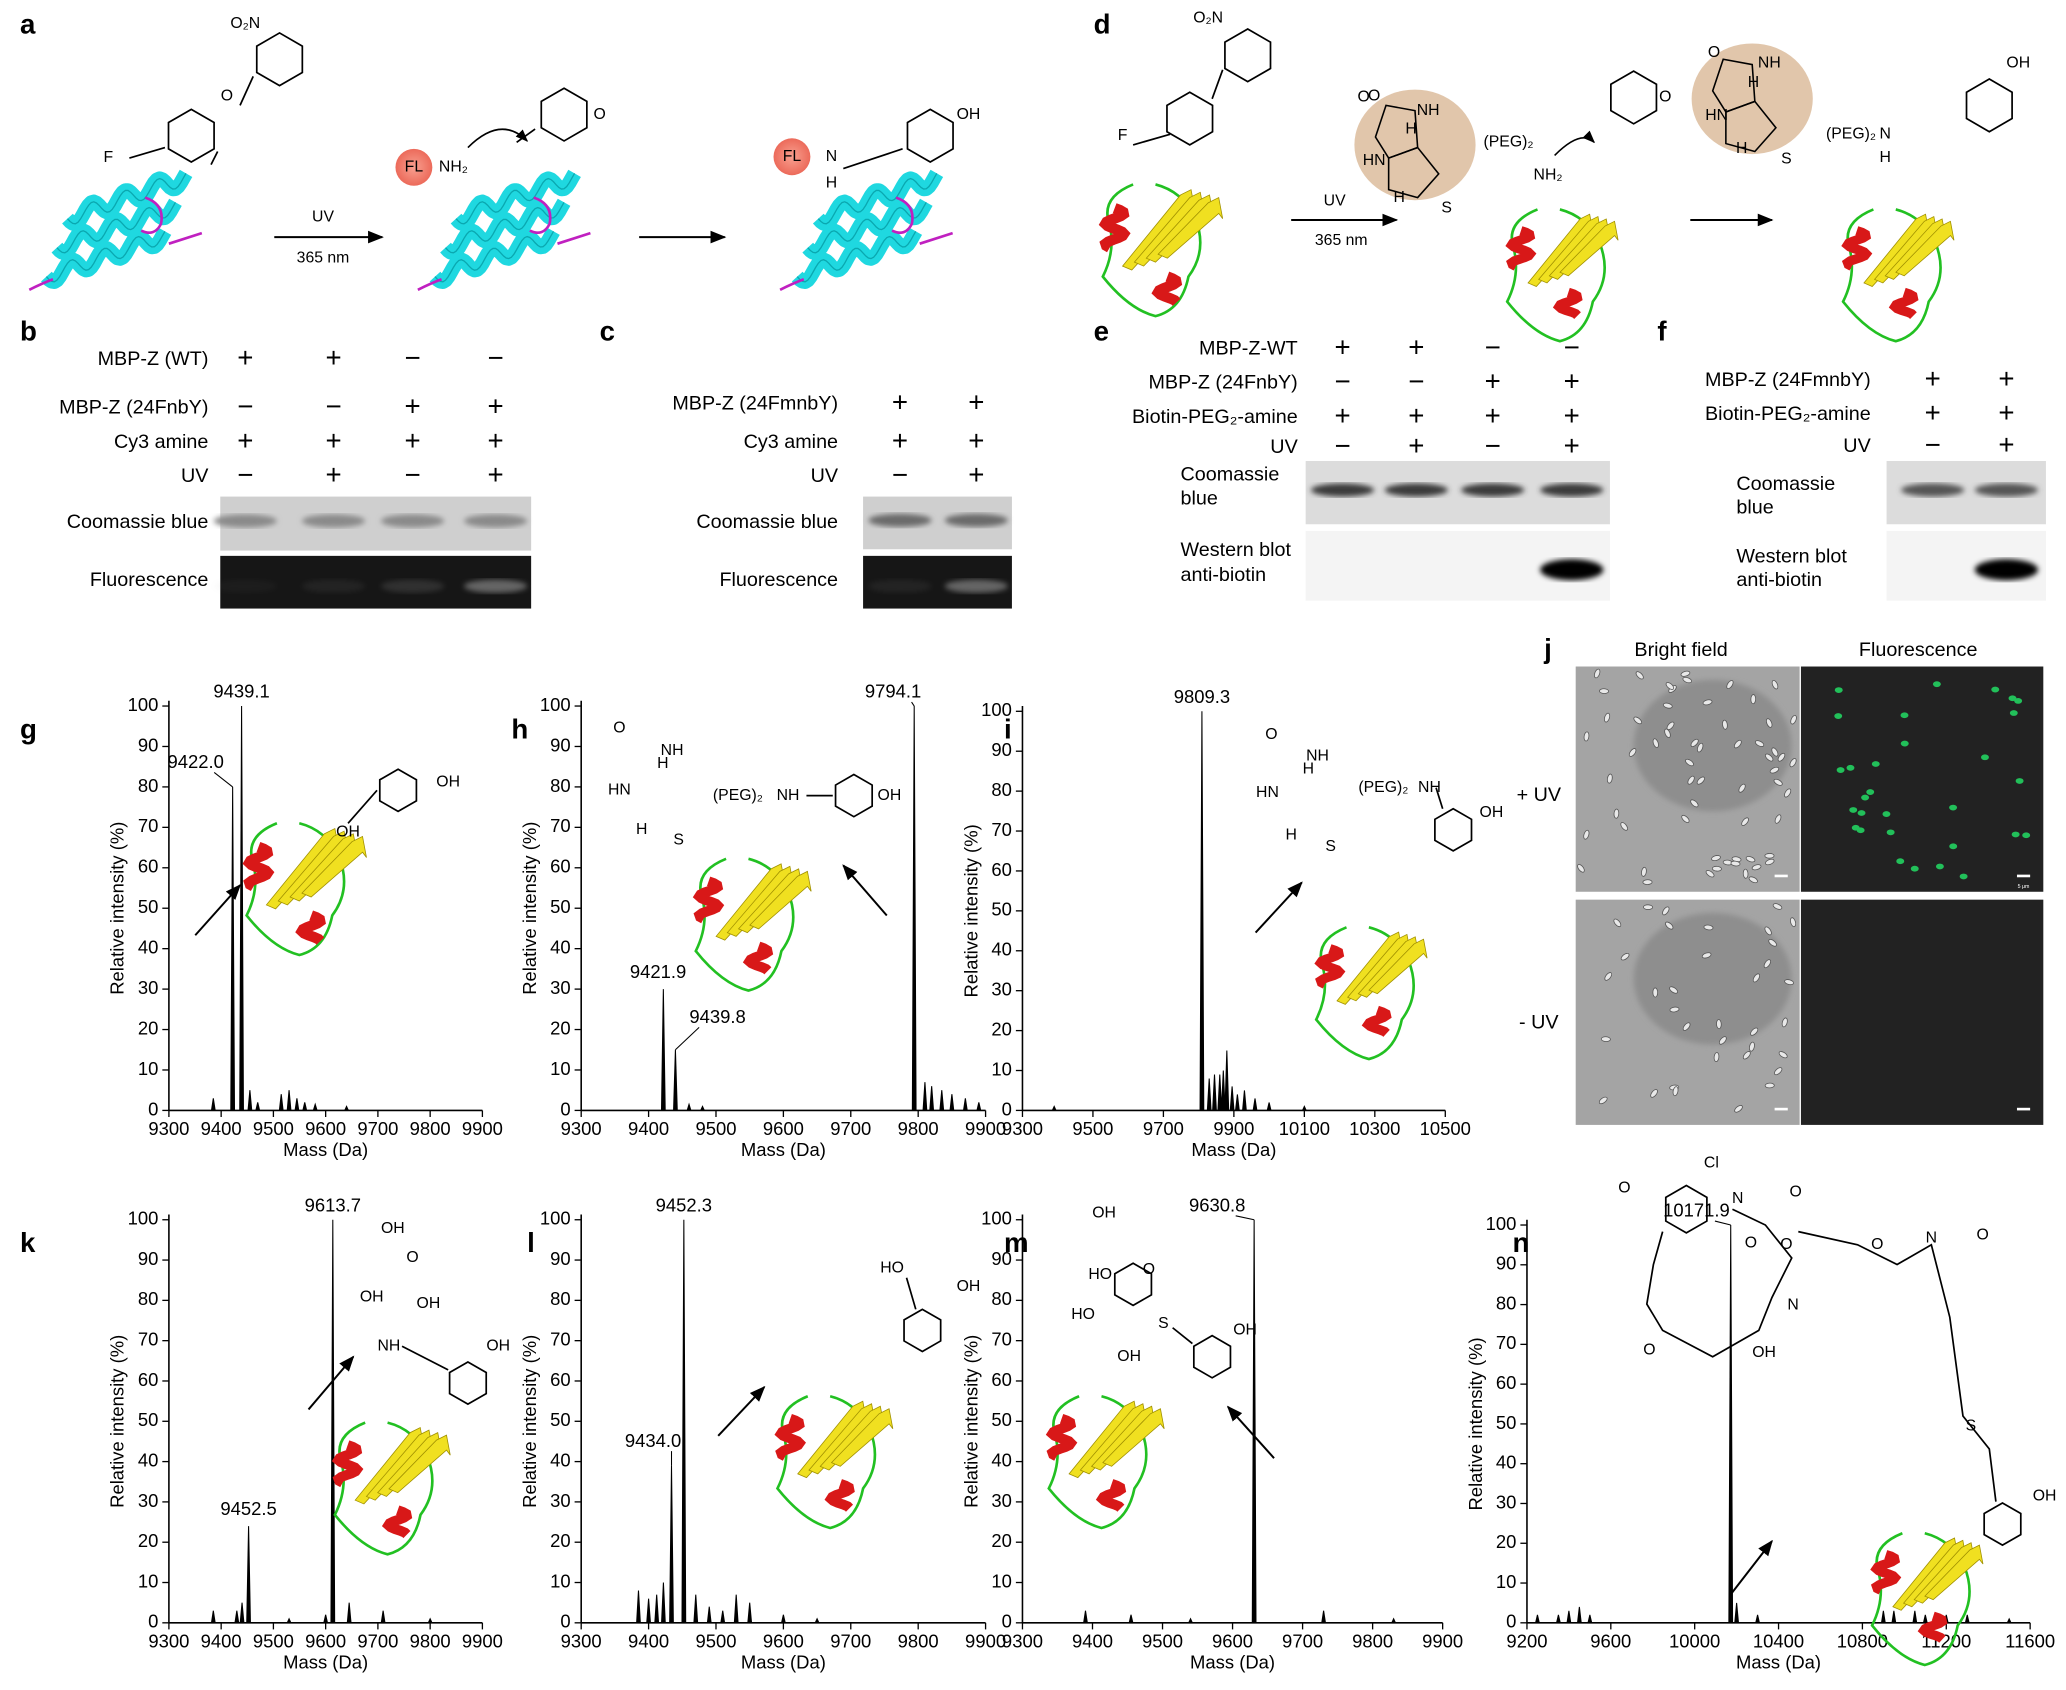 Image resolution: width=2066 pixels, height=1690 pixels. Describe the element at coordinates (1971, 1426) in the screenshot. I see `structure-label: S` at that location.